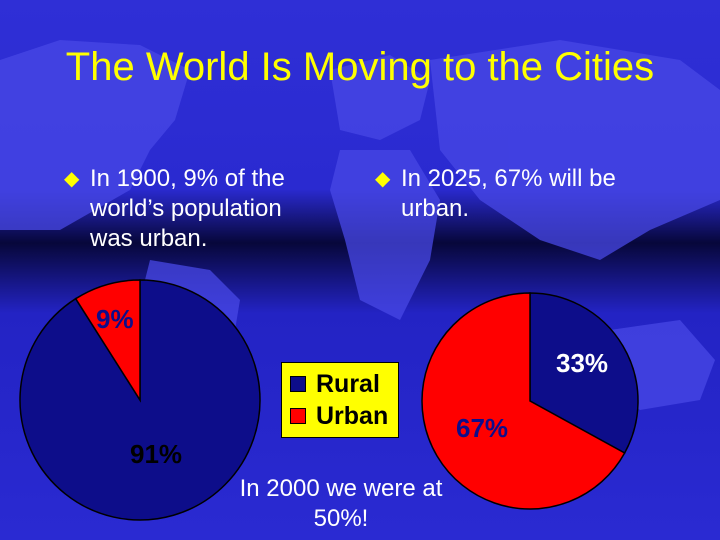 The image size is (720, 540). What do you see at coordinates (582, 363) in the screenshot?
I see `pie-2025-rural-label: 33%` at bounding box center [582, 363].